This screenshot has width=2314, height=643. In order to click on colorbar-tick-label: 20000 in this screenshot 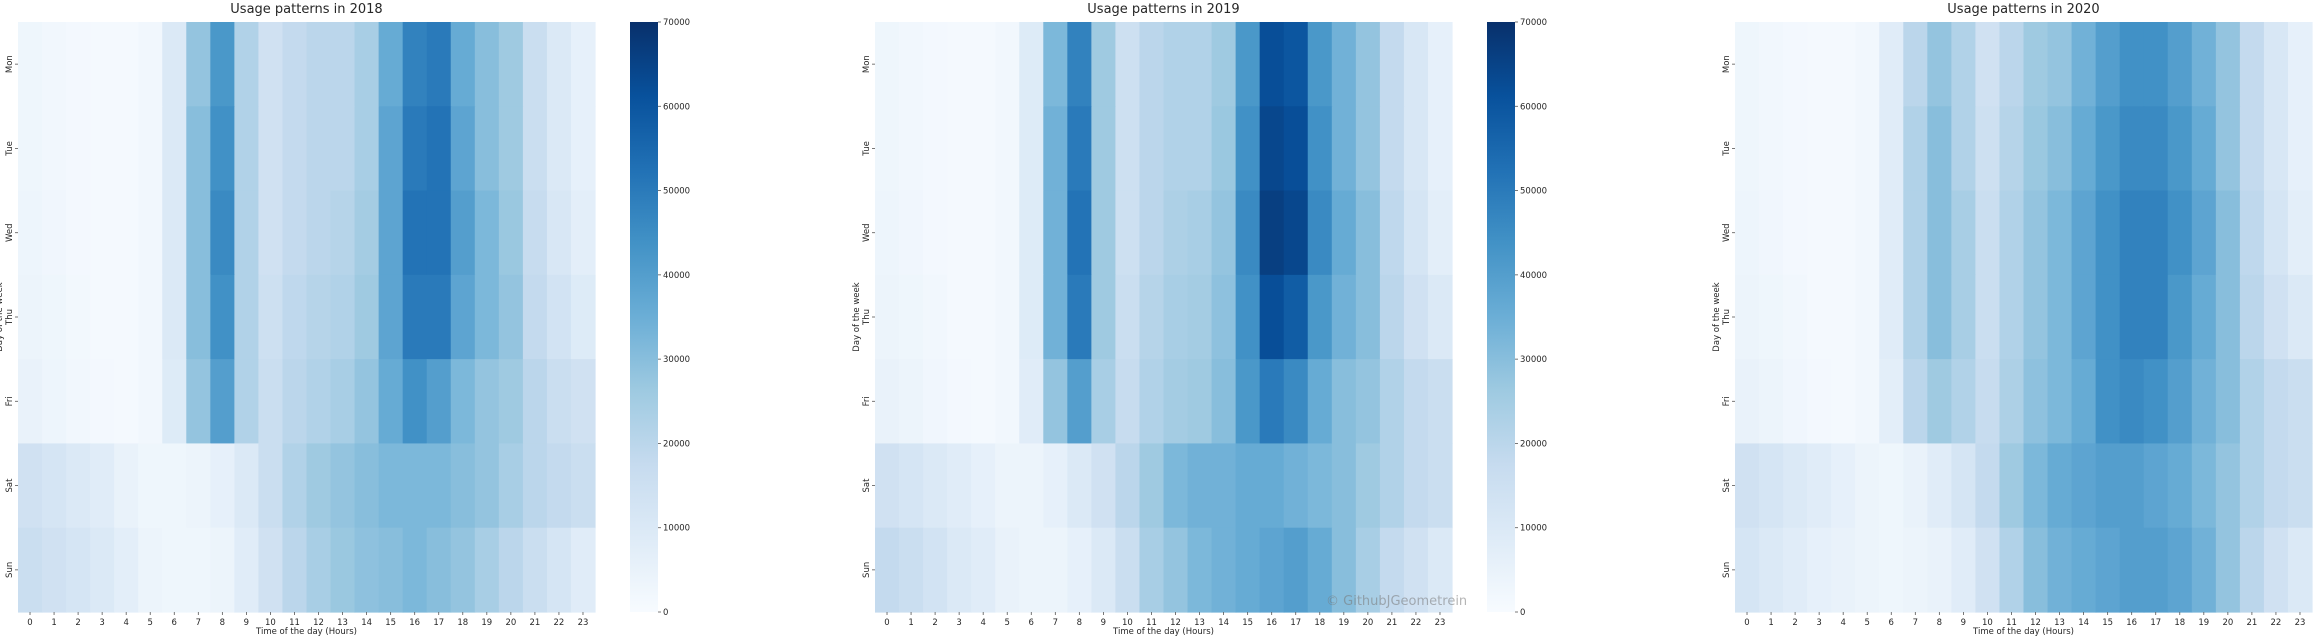, I will do `click(676, 444)`.